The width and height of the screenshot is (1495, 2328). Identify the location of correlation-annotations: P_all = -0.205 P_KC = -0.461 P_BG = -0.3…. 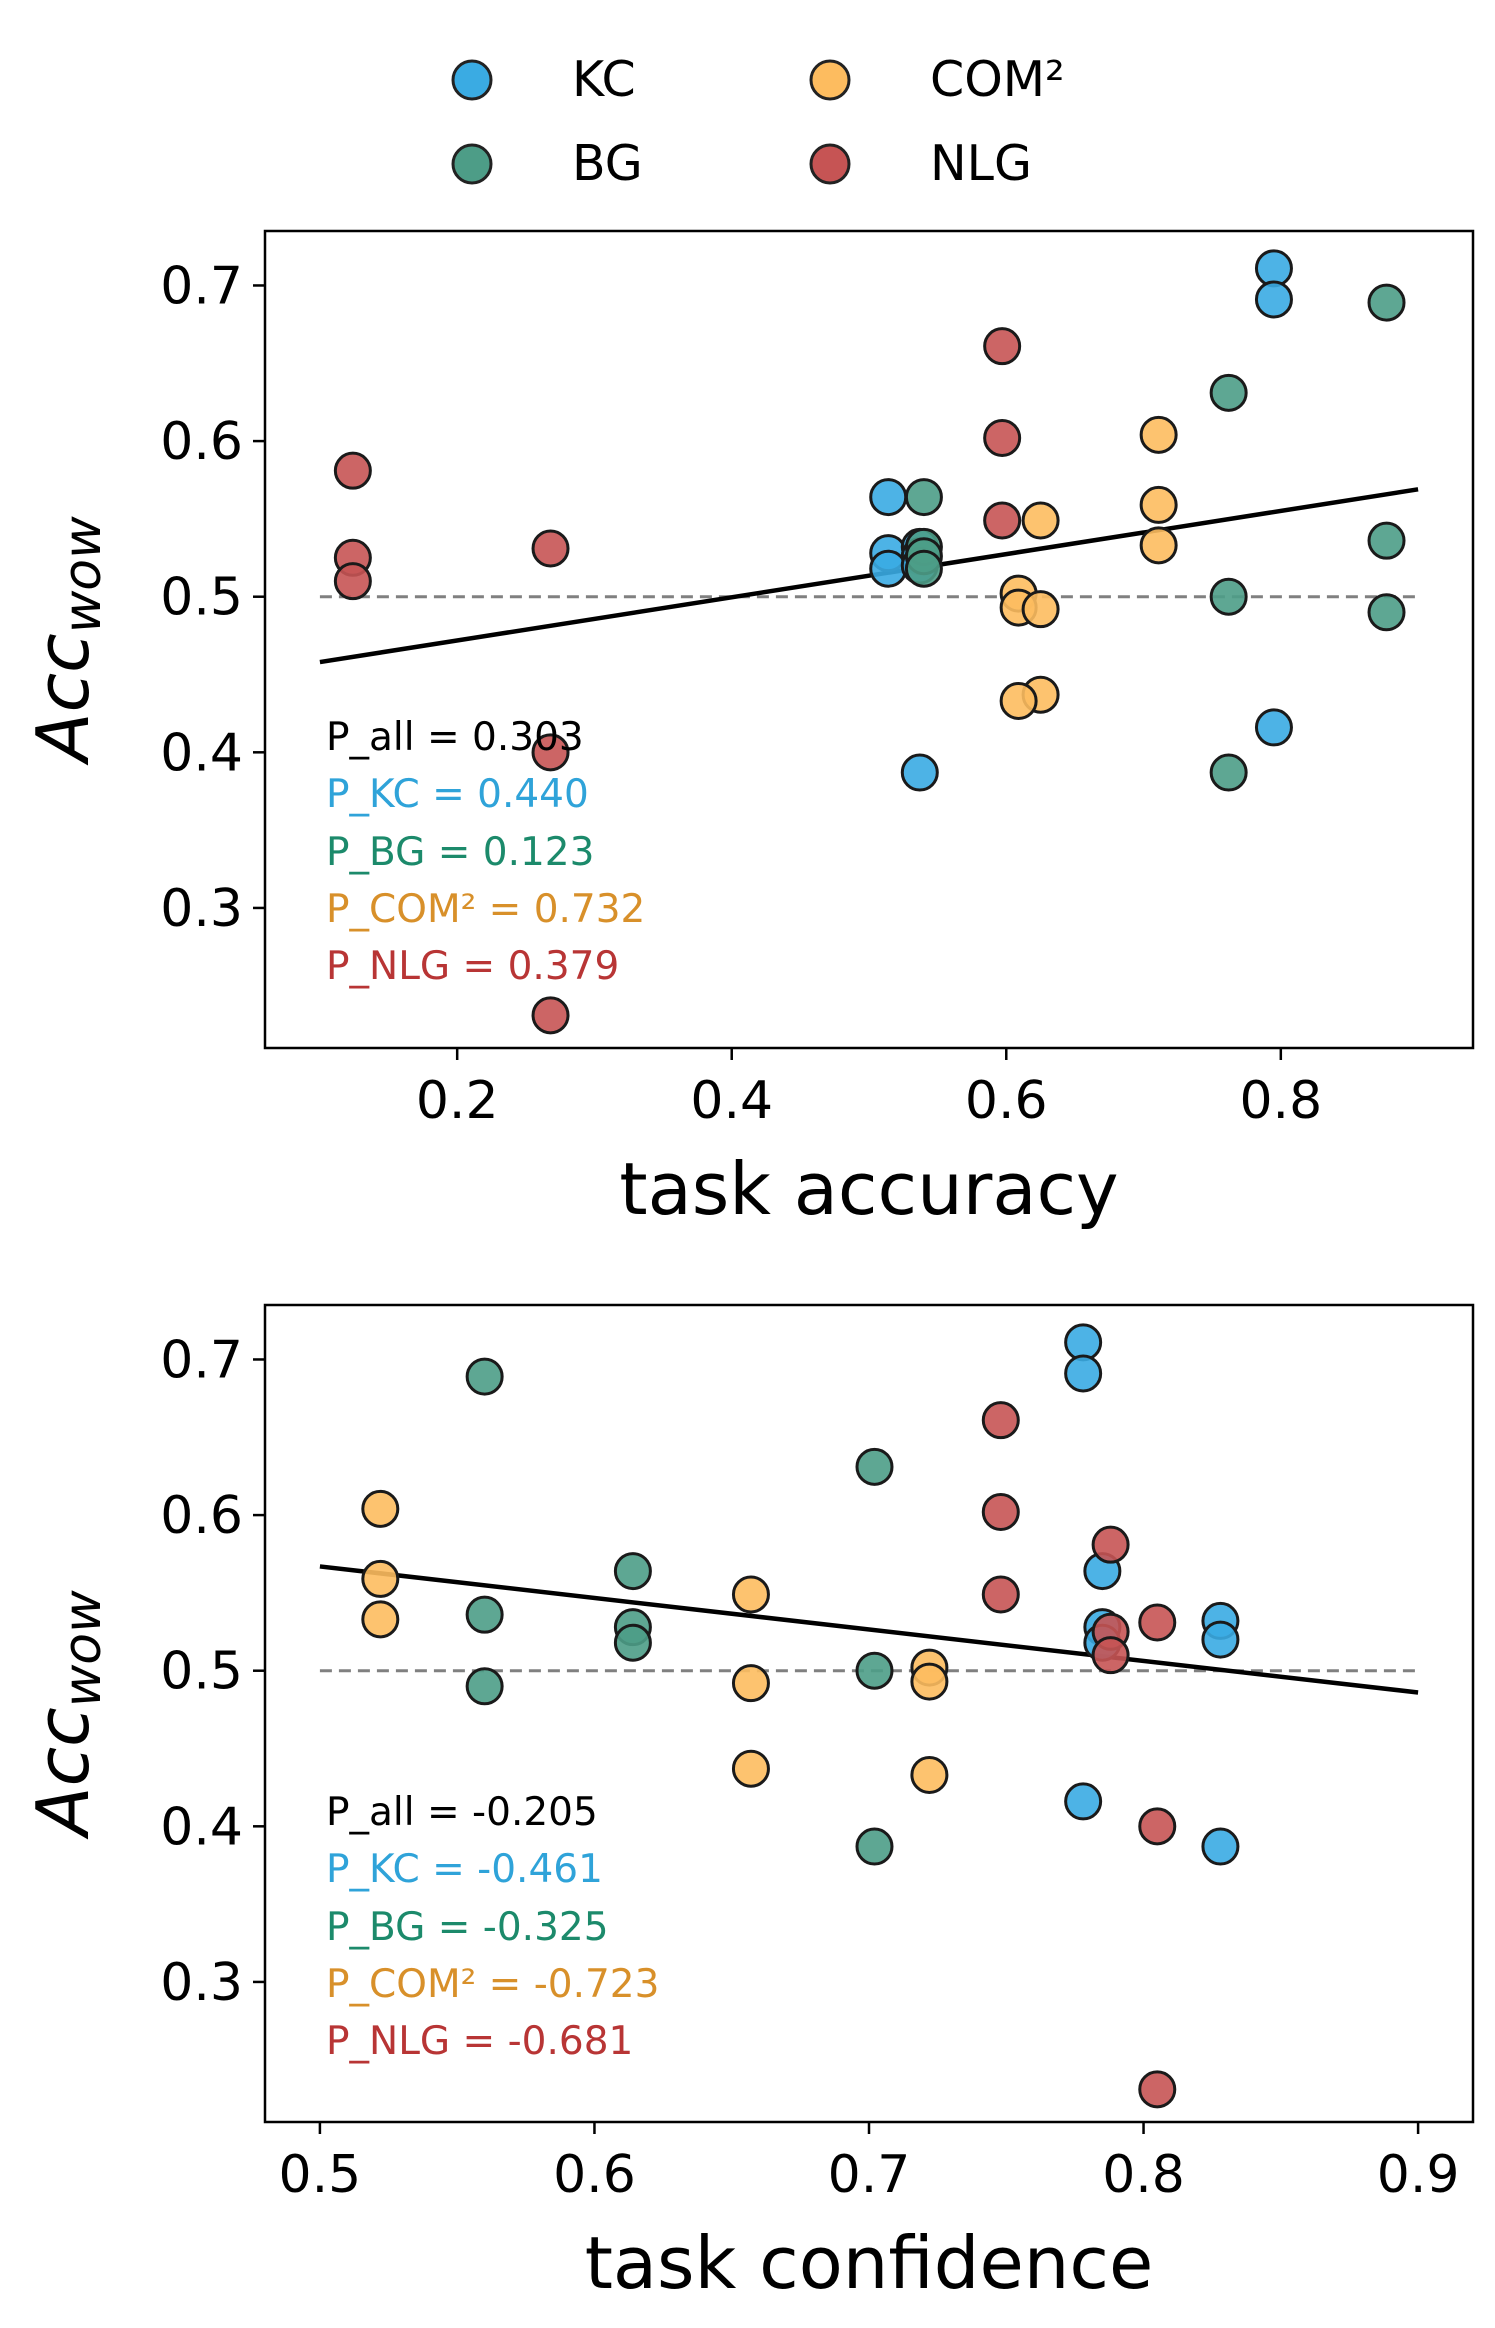
(492, 1927).